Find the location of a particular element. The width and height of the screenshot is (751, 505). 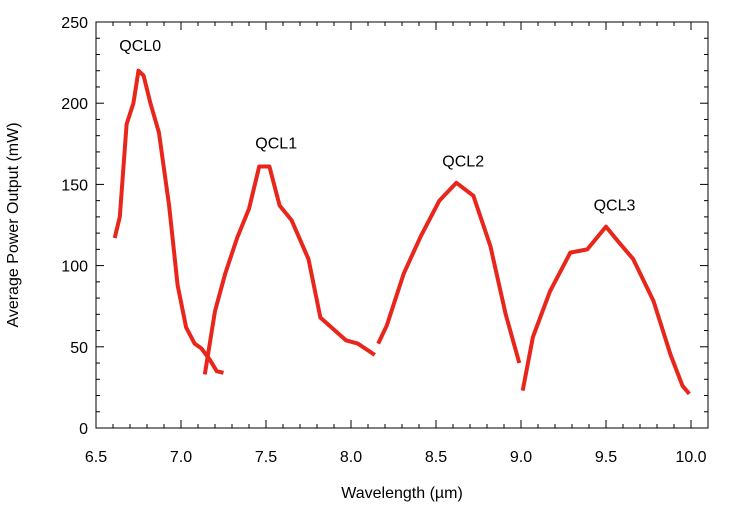

x-tick-label: 9.5 is located at coordinates (606, 457).